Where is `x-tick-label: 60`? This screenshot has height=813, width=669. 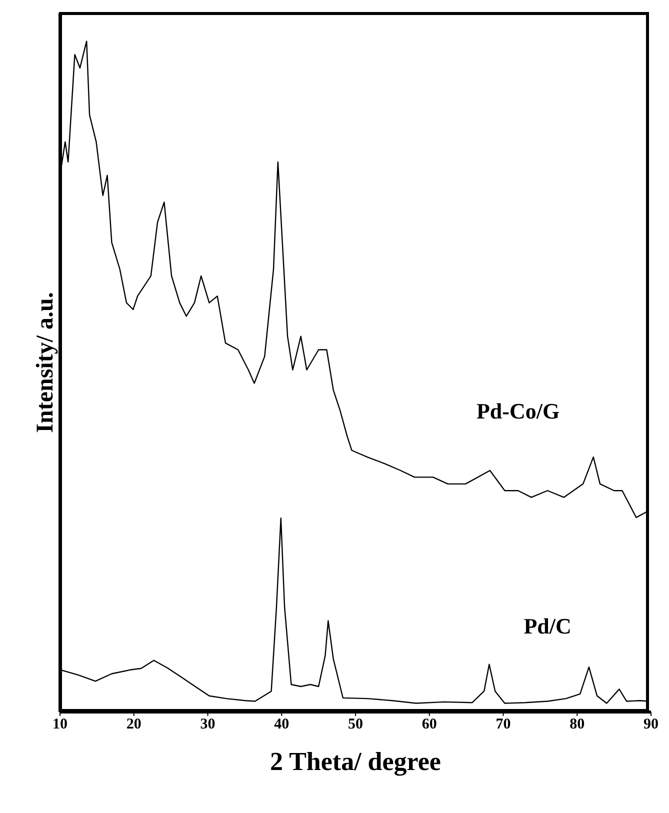
x-tick-label: 60 is located at coordinates (429, 724).